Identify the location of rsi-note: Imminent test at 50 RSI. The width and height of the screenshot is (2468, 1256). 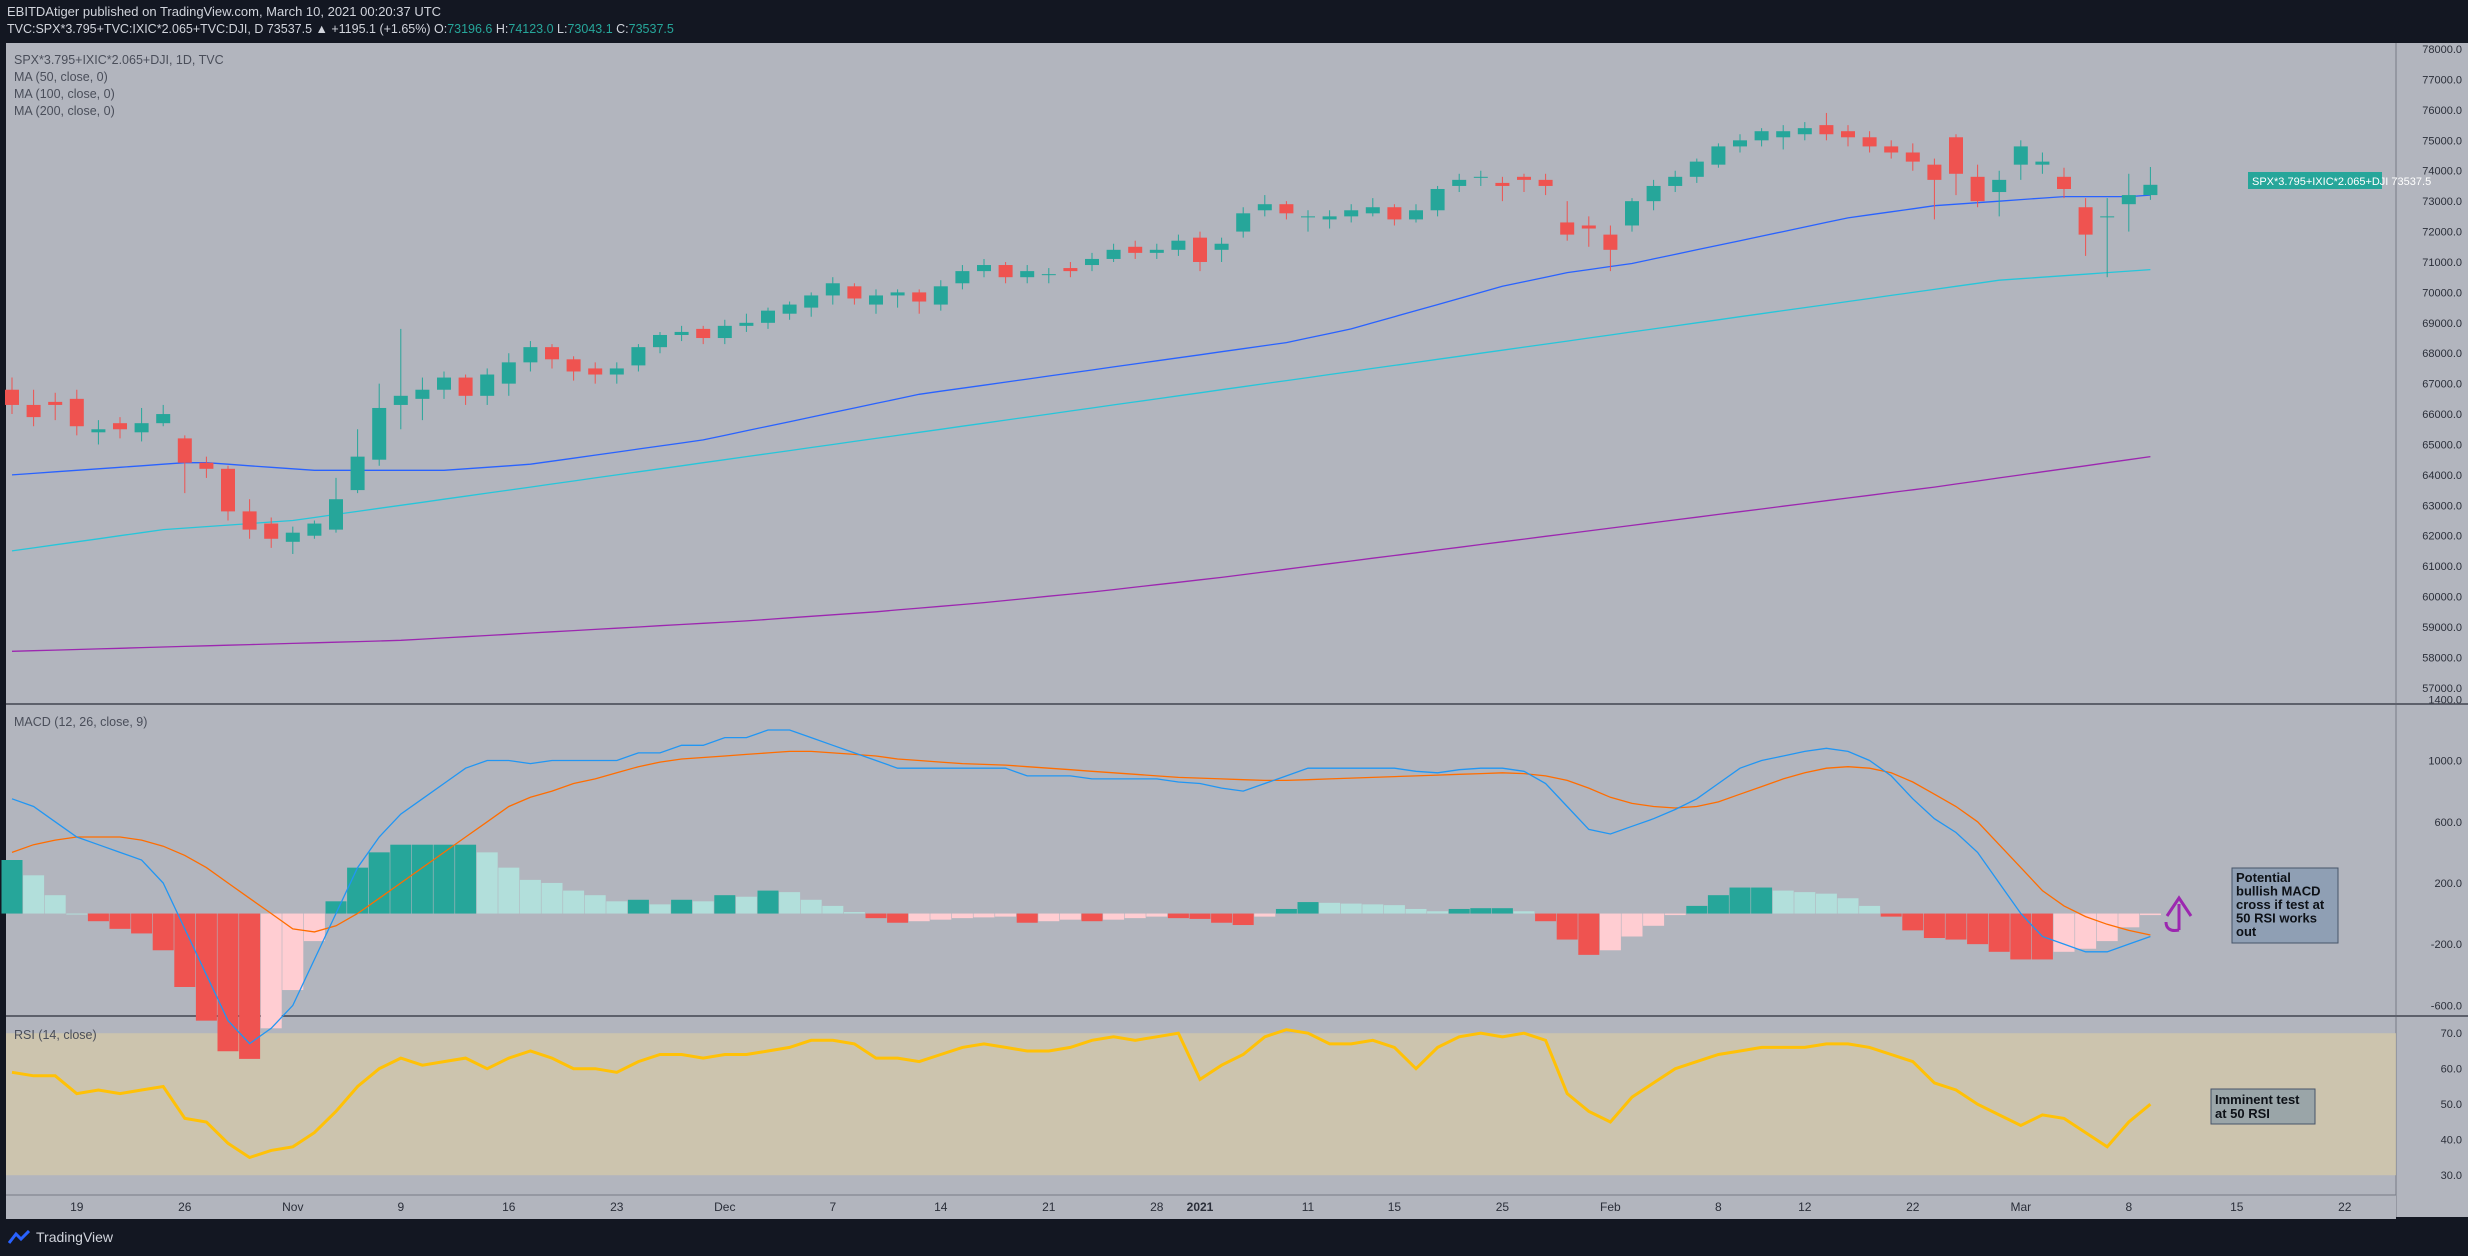
(2263, 1106).